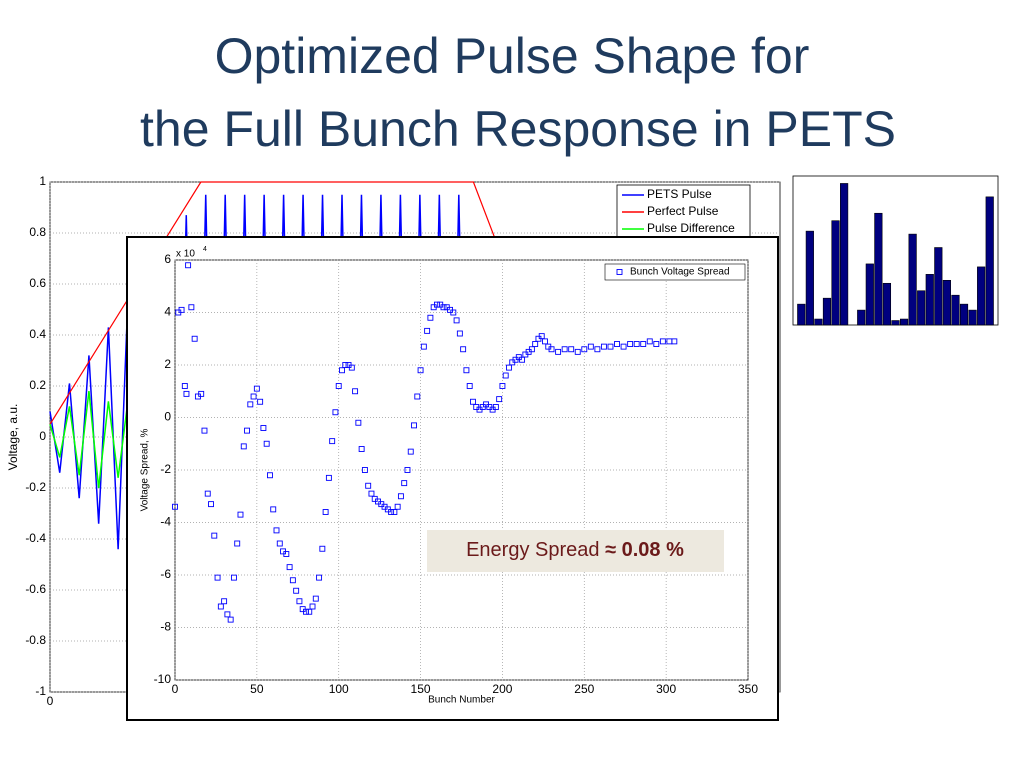 The height and width of the screenshot is (768, 1024). I want to click on legend-label: Perfect Pulse, so click(683, 211).